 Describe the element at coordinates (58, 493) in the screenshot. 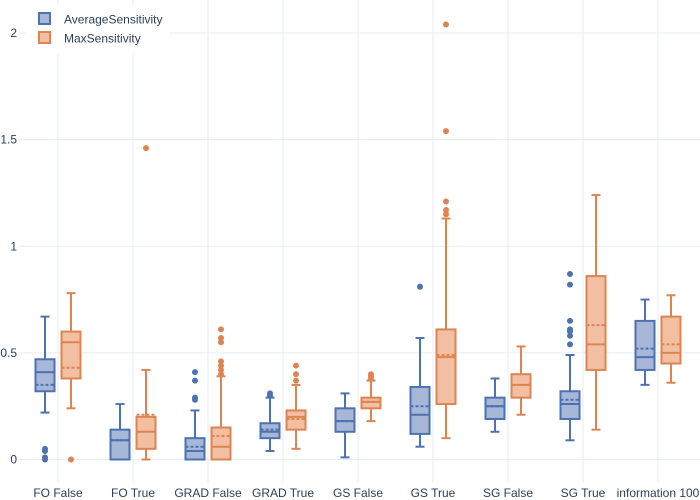

I see `x-tick-label: FO False` at that location.